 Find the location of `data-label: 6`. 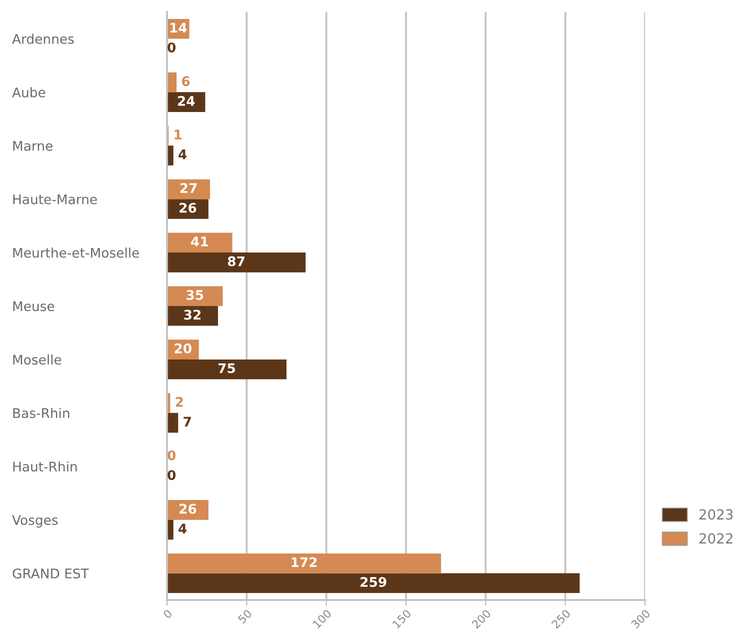

data-label: 6 is located at coordinates (186, 81).